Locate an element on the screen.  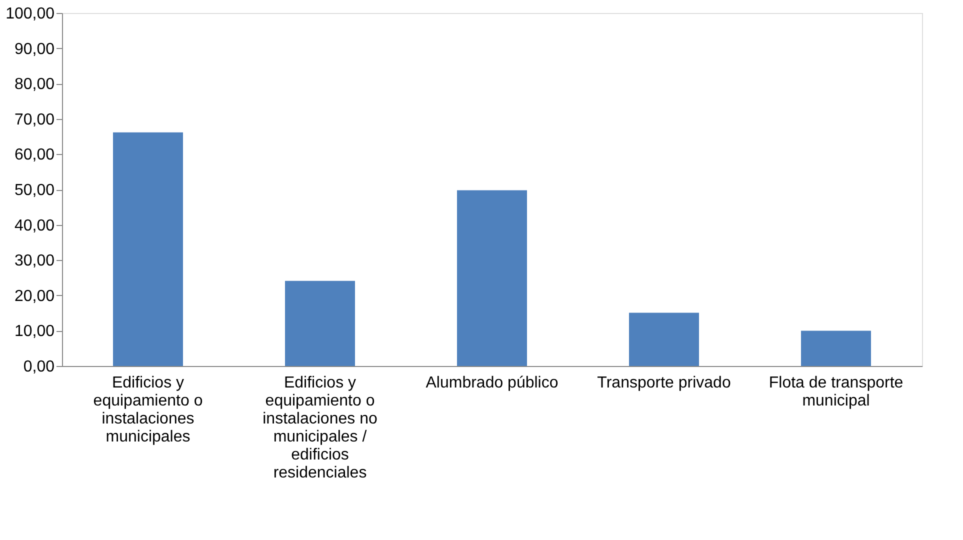
y-tick-label: 40,00 is located at coordinates (34, 225).